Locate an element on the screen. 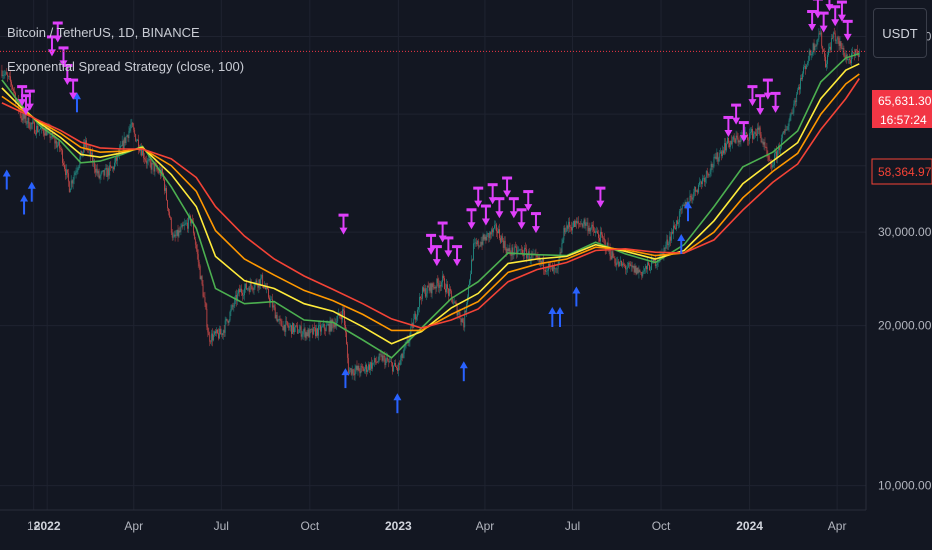  currency-button: USDT is located at coordinates (900, 33).